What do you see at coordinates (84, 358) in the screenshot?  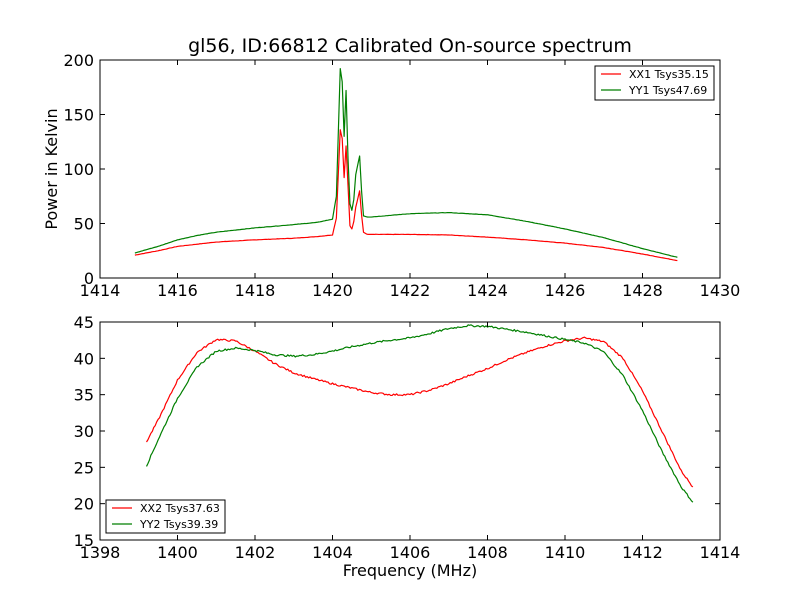 I see `bottom-y-tick-label: 40` at bounding box center [84, 358].